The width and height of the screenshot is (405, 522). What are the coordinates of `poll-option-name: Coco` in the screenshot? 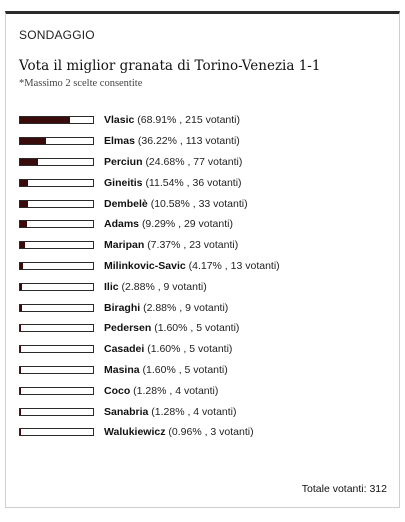 It's located at (117, 390).